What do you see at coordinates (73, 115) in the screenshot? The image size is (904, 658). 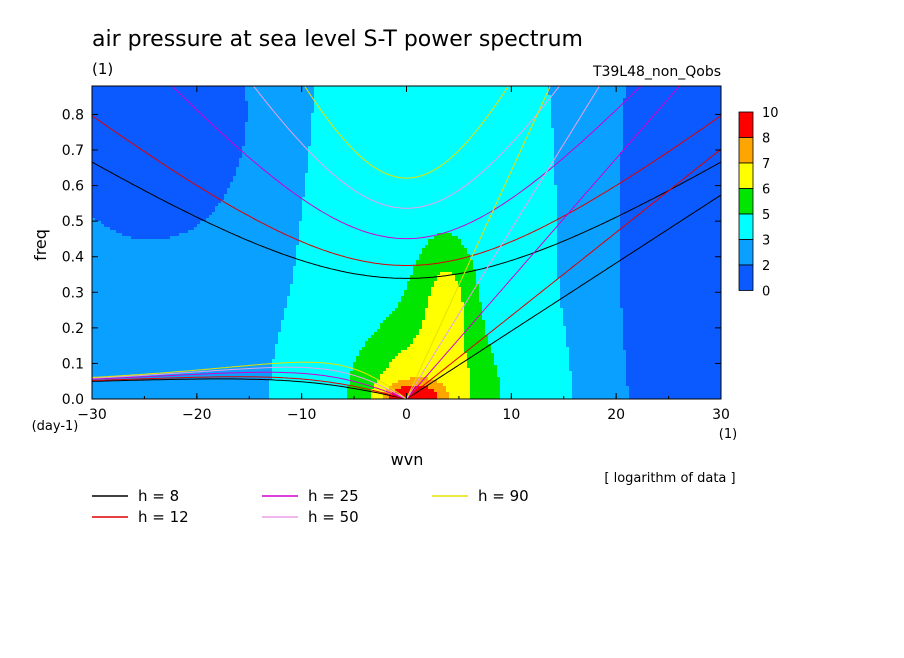 I see `y-tick-label: 0.8` at bounding box center [73, 115].